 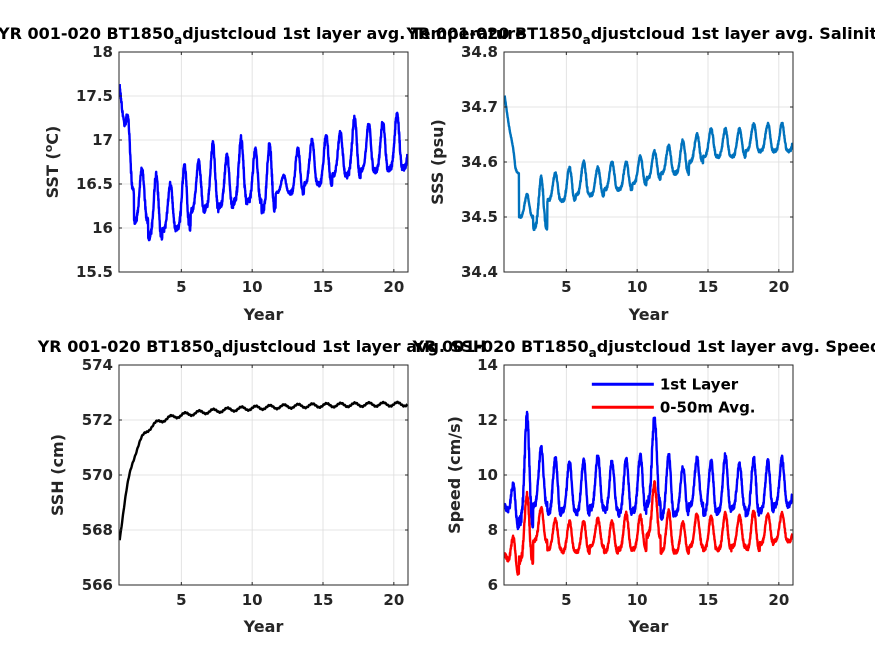 What do you see at coordinates (94, 272) in the screenshot?
I see `y-tick-label: 15.5` at bounding box center [94, 272].